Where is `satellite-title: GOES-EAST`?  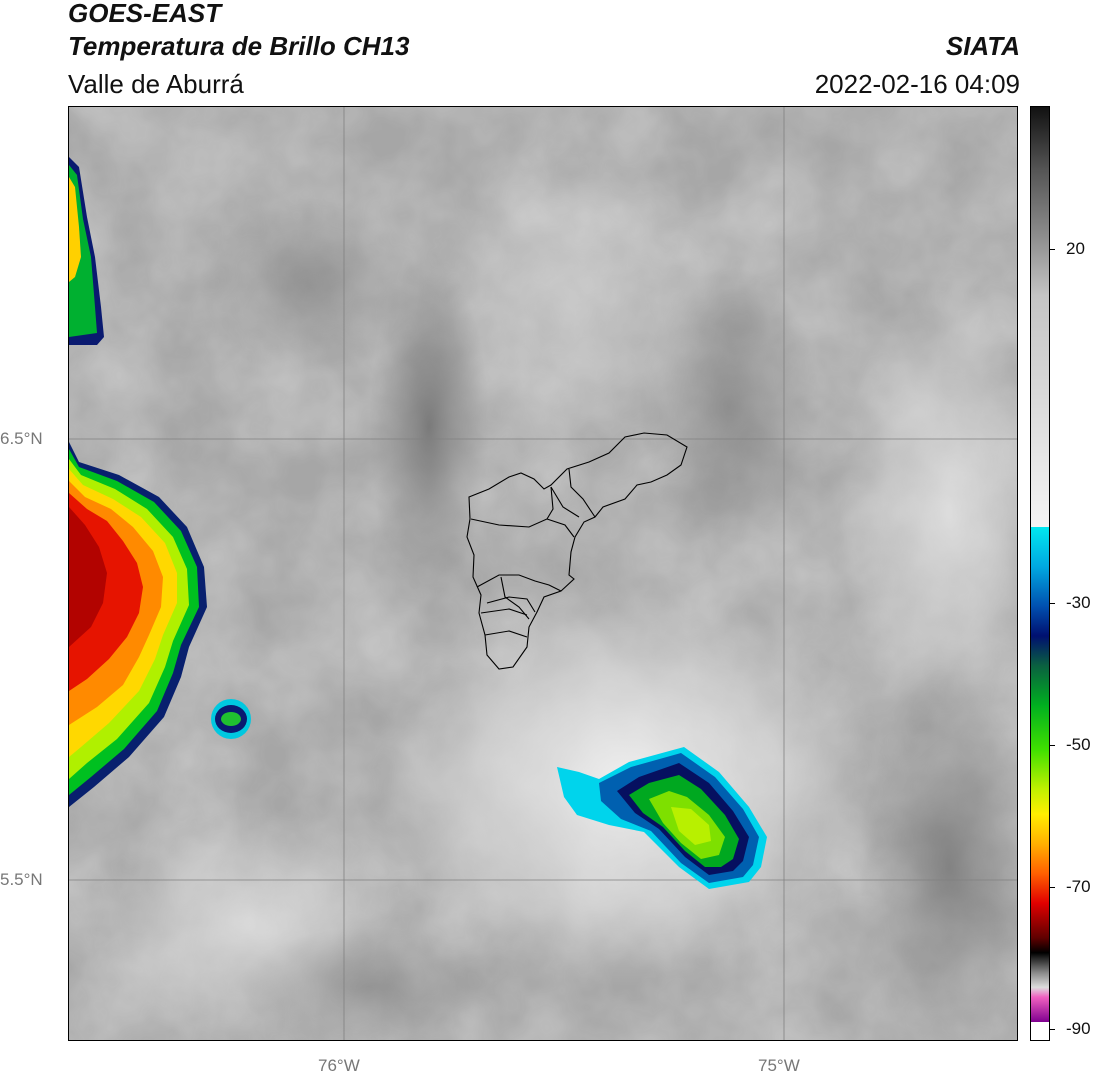 satellite-title: GOES-EAST is located at coordinates (145, 14).